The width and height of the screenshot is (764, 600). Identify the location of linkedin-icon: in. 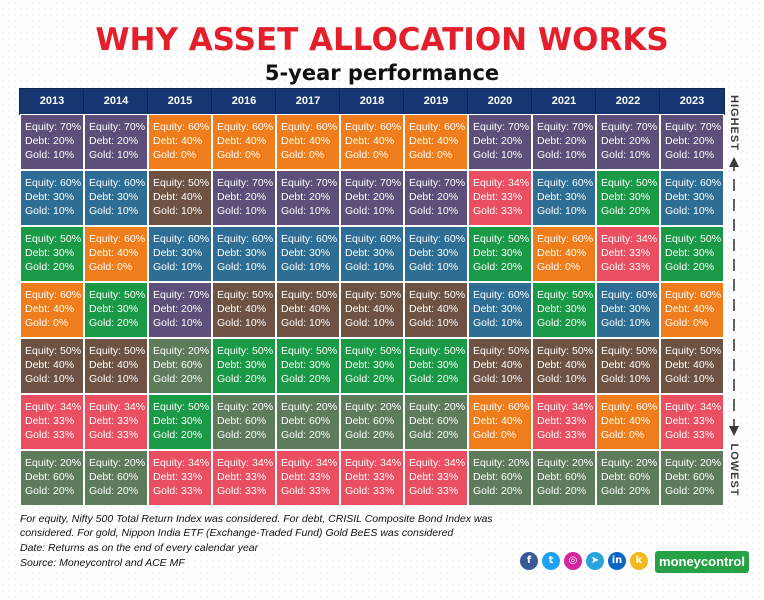
(617, 561).